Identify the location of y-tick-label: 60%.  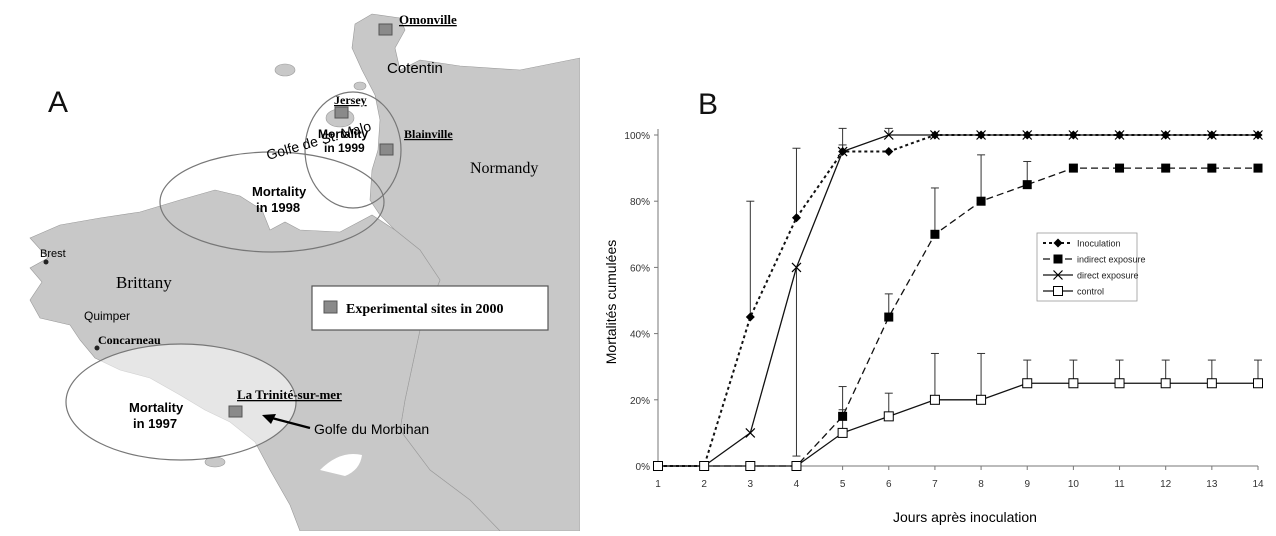
(640, 268).